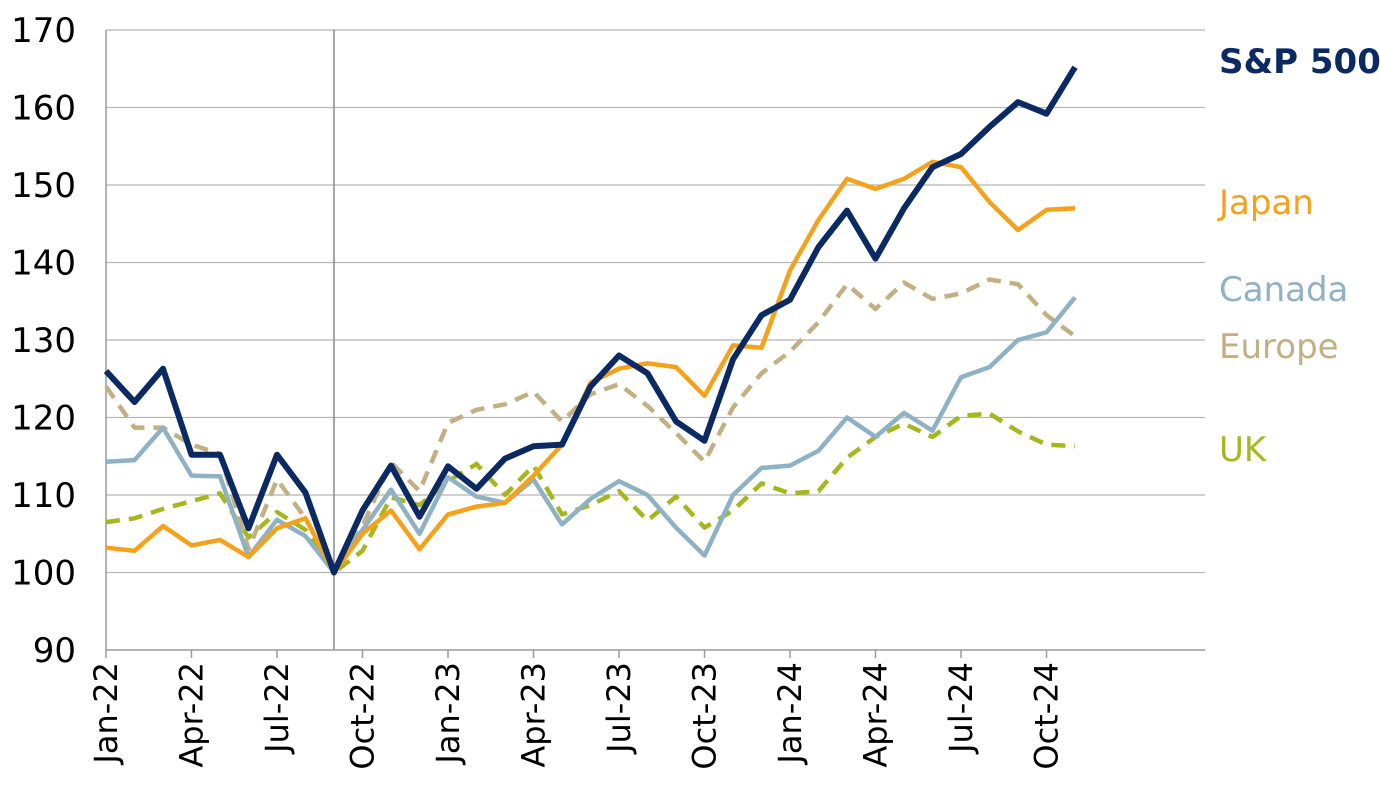  I want to click on x-tick-label: Jan-23, so click(448, 714).